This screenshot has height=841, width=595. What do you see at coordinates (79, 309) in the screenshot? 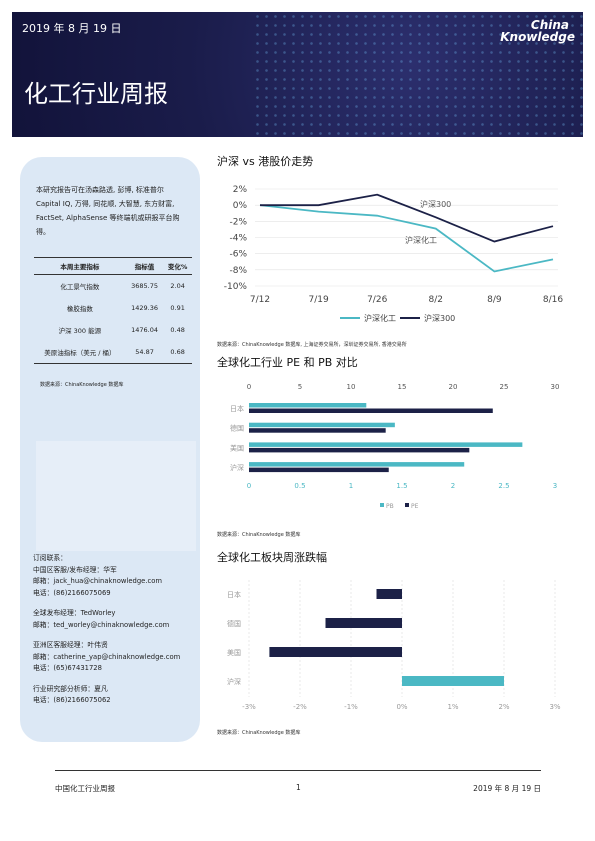
I see `table-cell: 橡胶指数` at bounding box center [79, 309].